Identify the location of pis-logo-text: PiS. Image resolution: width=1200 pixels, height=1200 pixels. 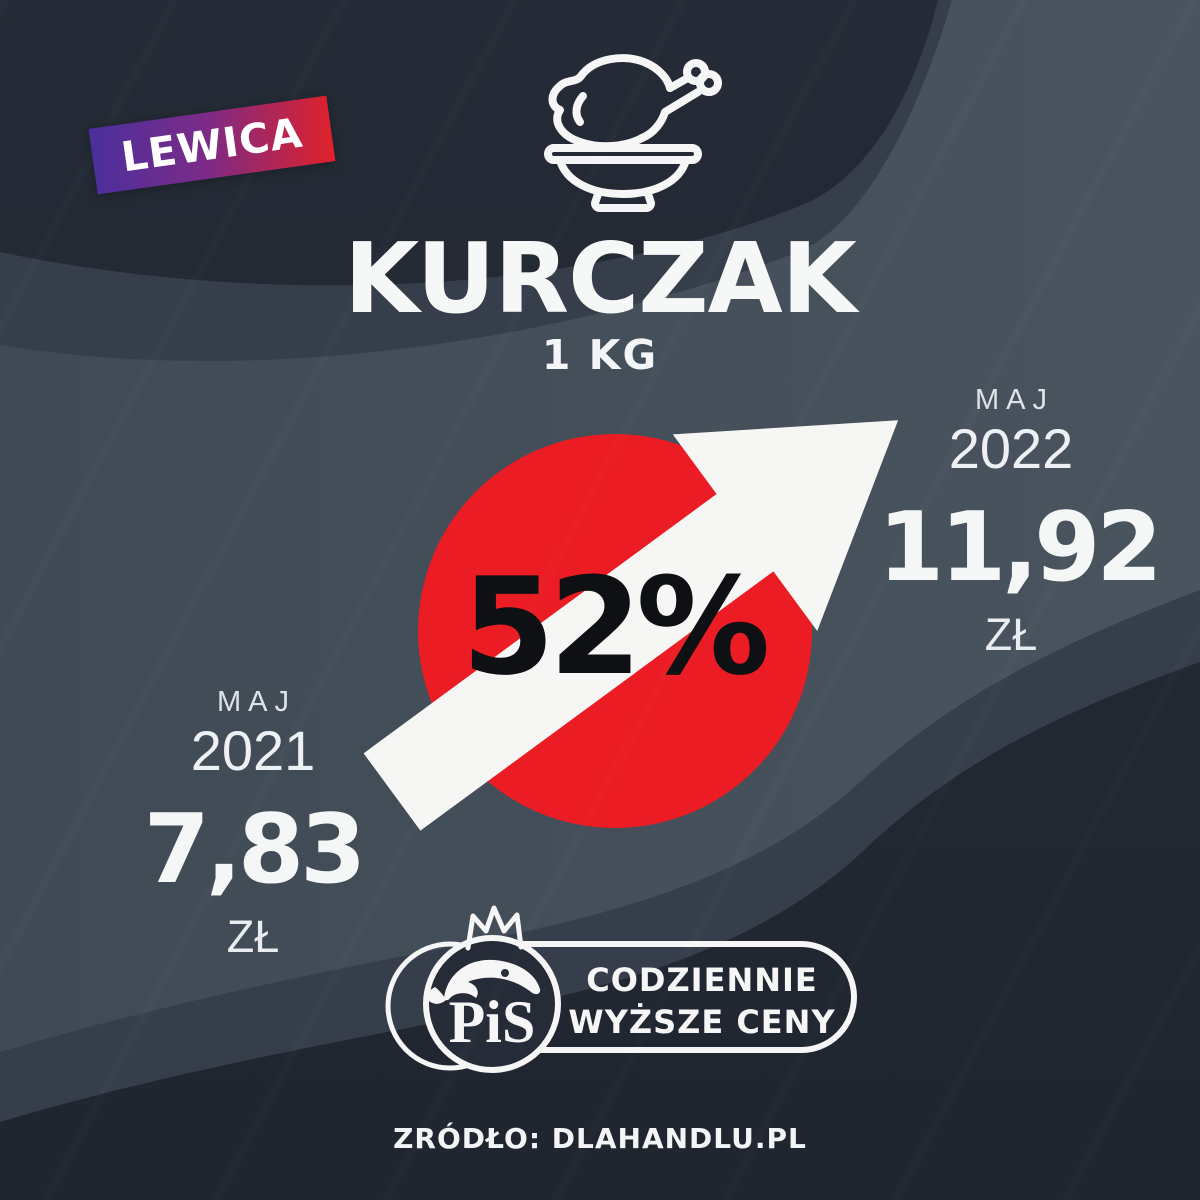
(492, 1022).